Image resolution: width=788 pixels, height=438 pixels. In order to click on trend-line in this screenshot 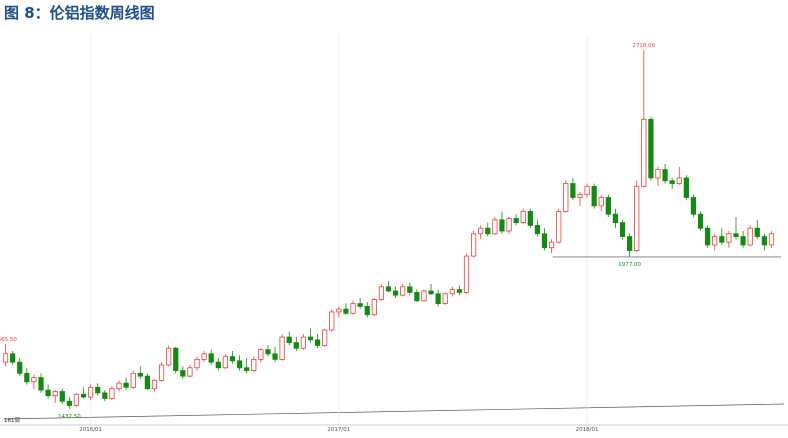, I will do `click(394, 411)`.